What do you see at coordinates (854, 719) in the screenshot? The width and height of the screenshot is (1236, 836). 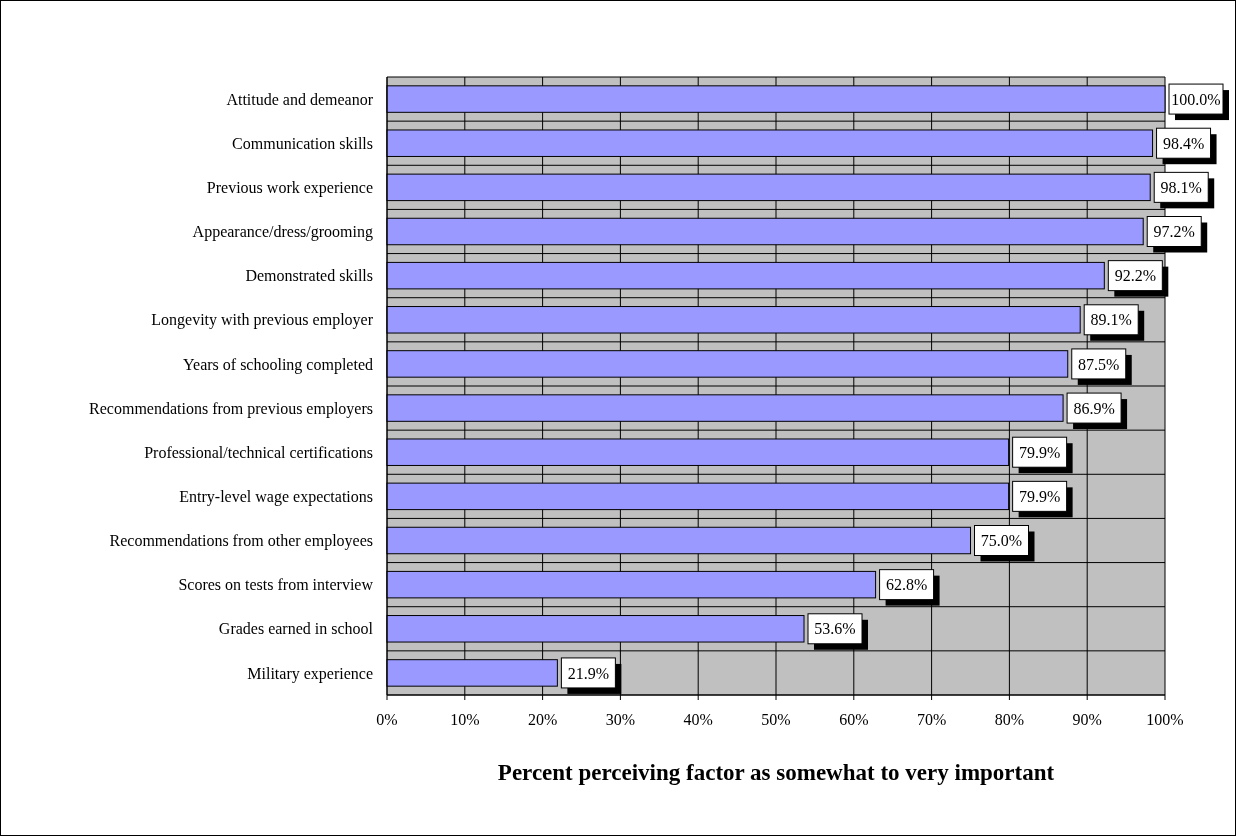 I see `x-tick-label: 60%` at bounding box center [854, 719].